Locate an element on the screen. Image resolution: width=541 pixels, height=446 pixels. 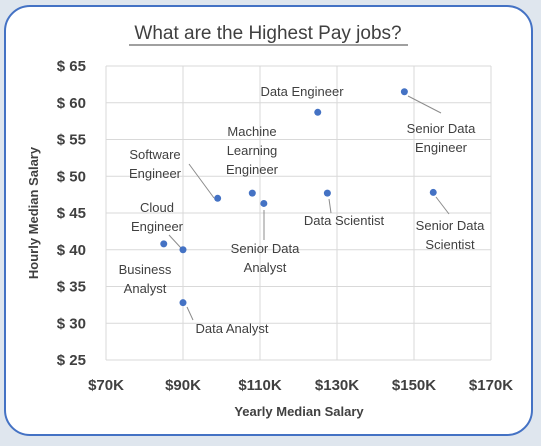
data-label: Cloud Engineer is located at coordinates (157, 217).